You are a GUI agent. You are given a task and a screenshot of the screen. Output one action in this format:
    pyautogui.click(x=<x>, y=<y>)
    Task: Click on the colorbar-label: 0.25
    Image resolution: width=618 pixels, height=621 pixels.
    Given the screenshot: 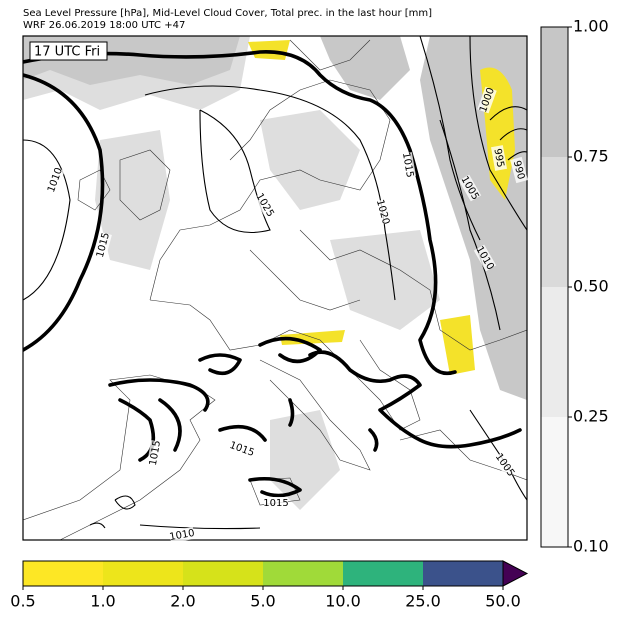 What is the action you would take?
    pyautogui.click(x=591, y=416)
    